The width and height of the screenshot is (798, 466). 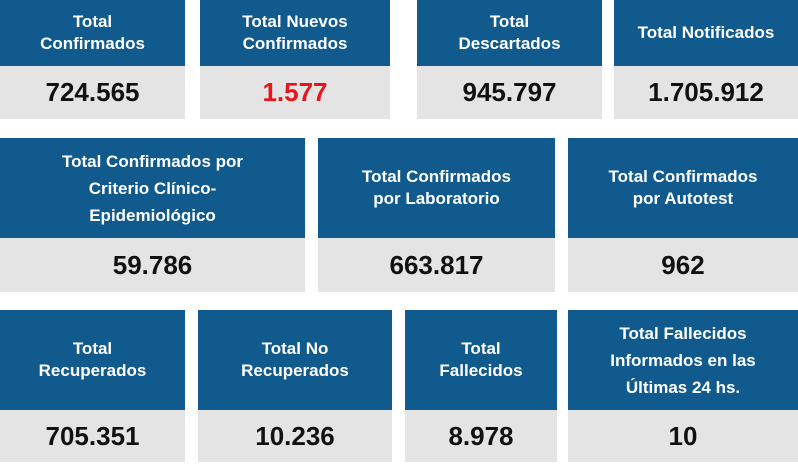 I want to click on stat-card: Total Confirmados por Autotest 962, so click(x=683, y=215).